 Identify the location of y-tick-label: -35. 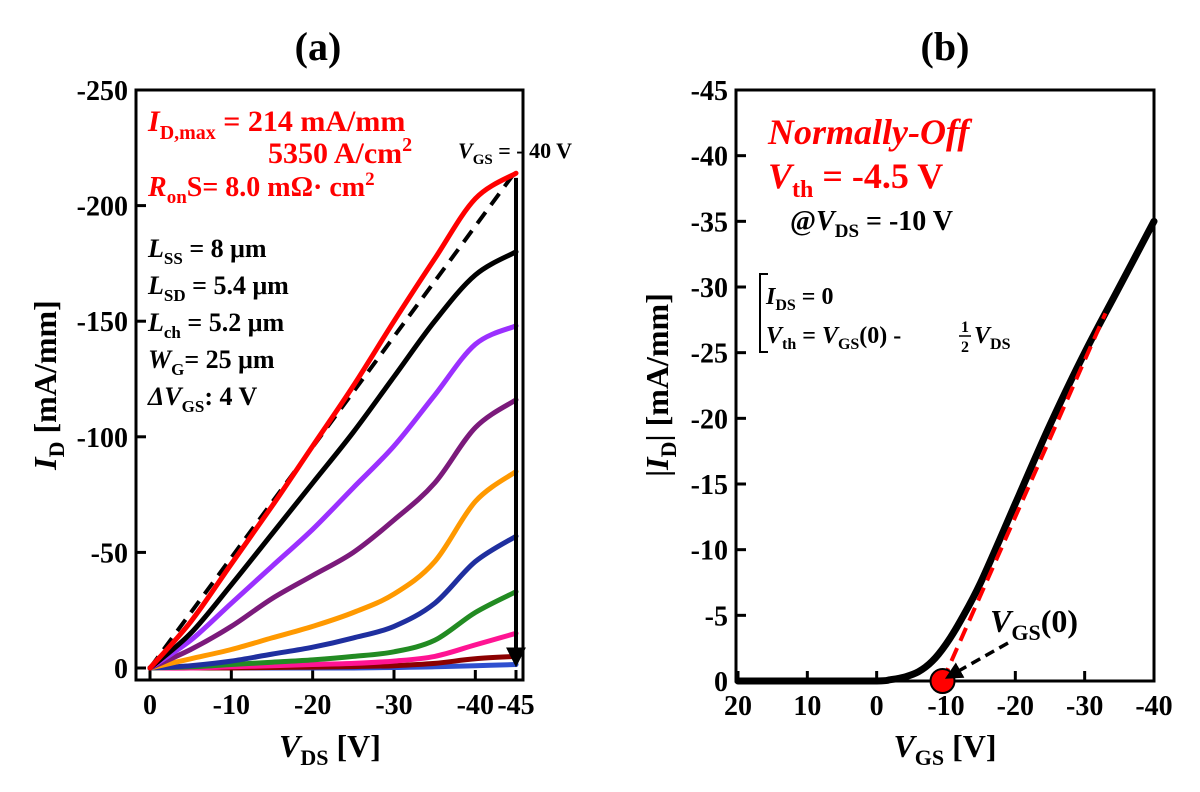
(709, 222).